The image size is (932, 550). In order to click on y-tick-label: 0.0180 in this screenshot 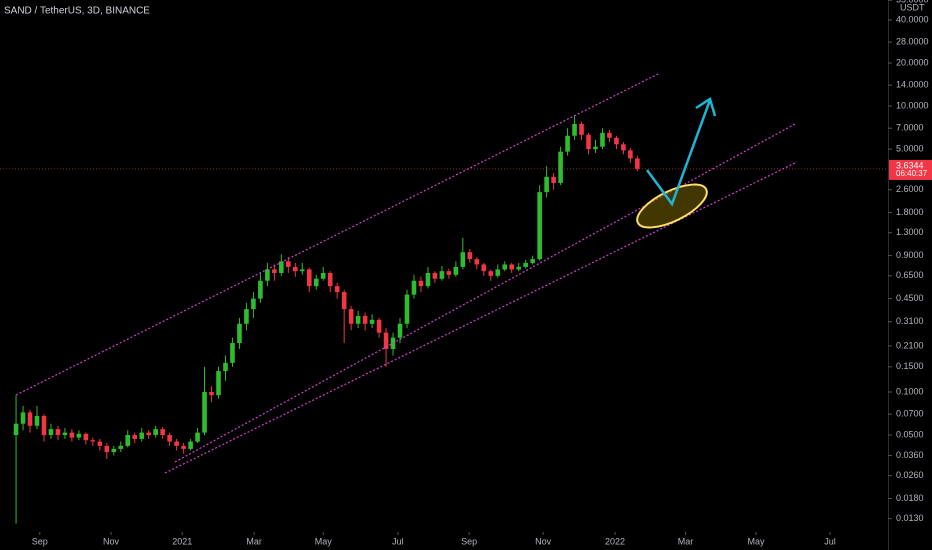, I will do `click(910, 498)`.